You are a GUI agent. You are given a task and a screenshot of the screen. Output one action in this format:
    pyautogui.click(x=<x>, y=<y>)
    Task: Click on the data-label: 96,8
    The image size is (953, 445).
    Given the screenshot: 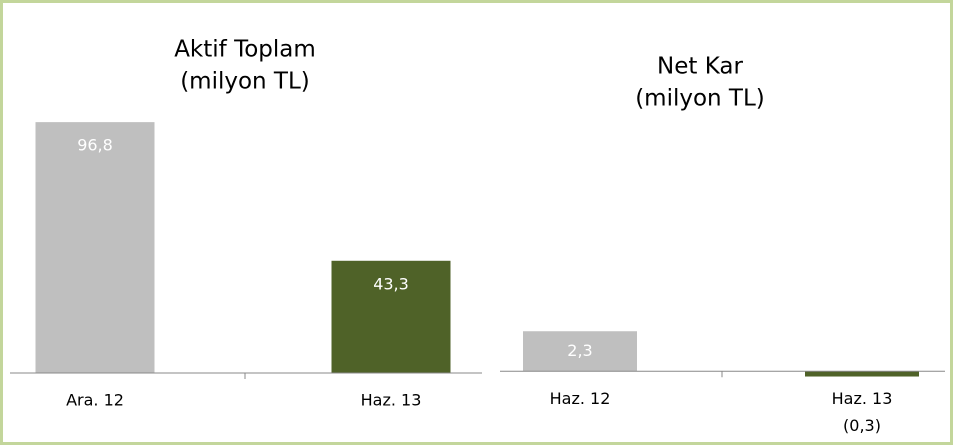 What is the action you would take?
    pyautogui.click(x=95, y=145)
    